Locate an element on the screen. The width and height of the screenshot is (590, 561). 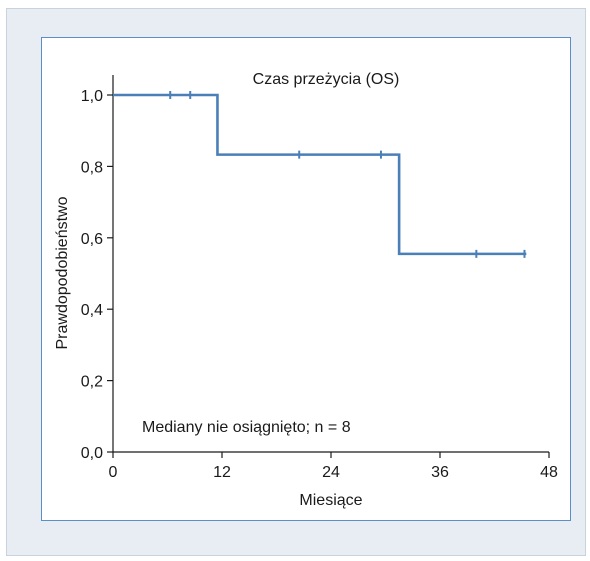
x-axis-title: Miesiące is located at coordinates (330, 500).